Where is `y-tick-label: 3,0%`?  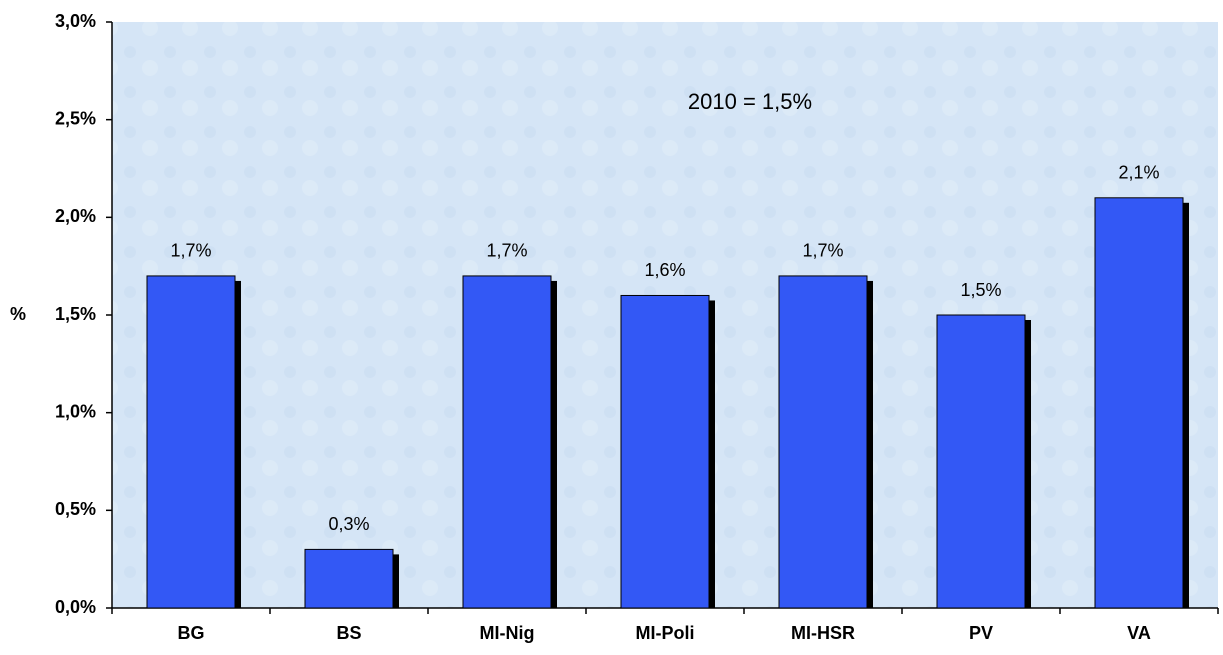 y-tick-label: 3,0% is located at coordinates (75, 21).